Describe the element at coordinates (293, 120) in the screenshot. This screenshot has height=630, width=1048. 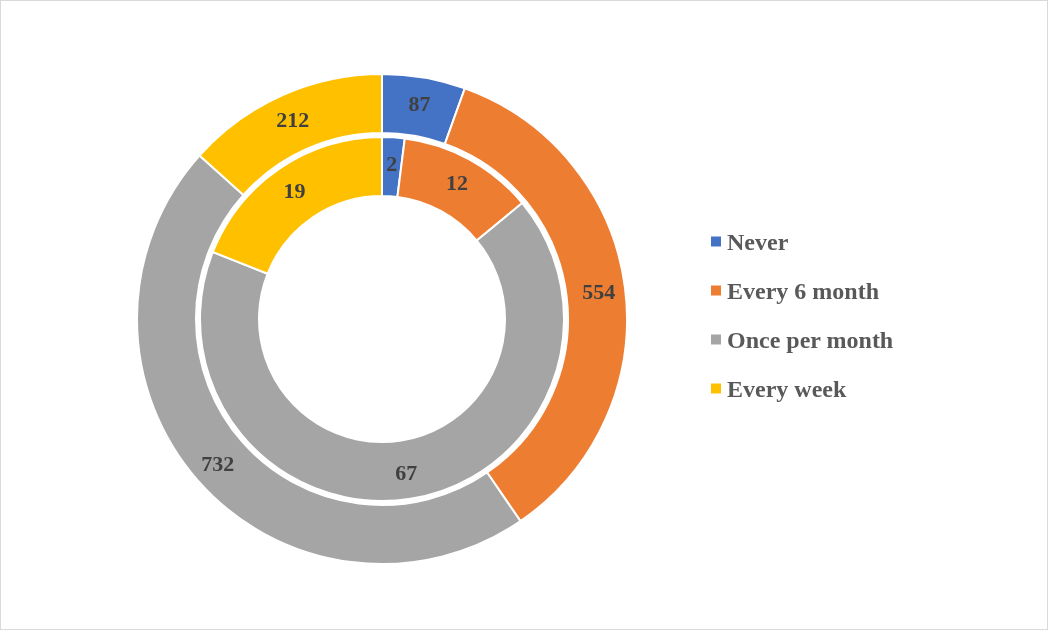
I see `data-label: 212` at that location.